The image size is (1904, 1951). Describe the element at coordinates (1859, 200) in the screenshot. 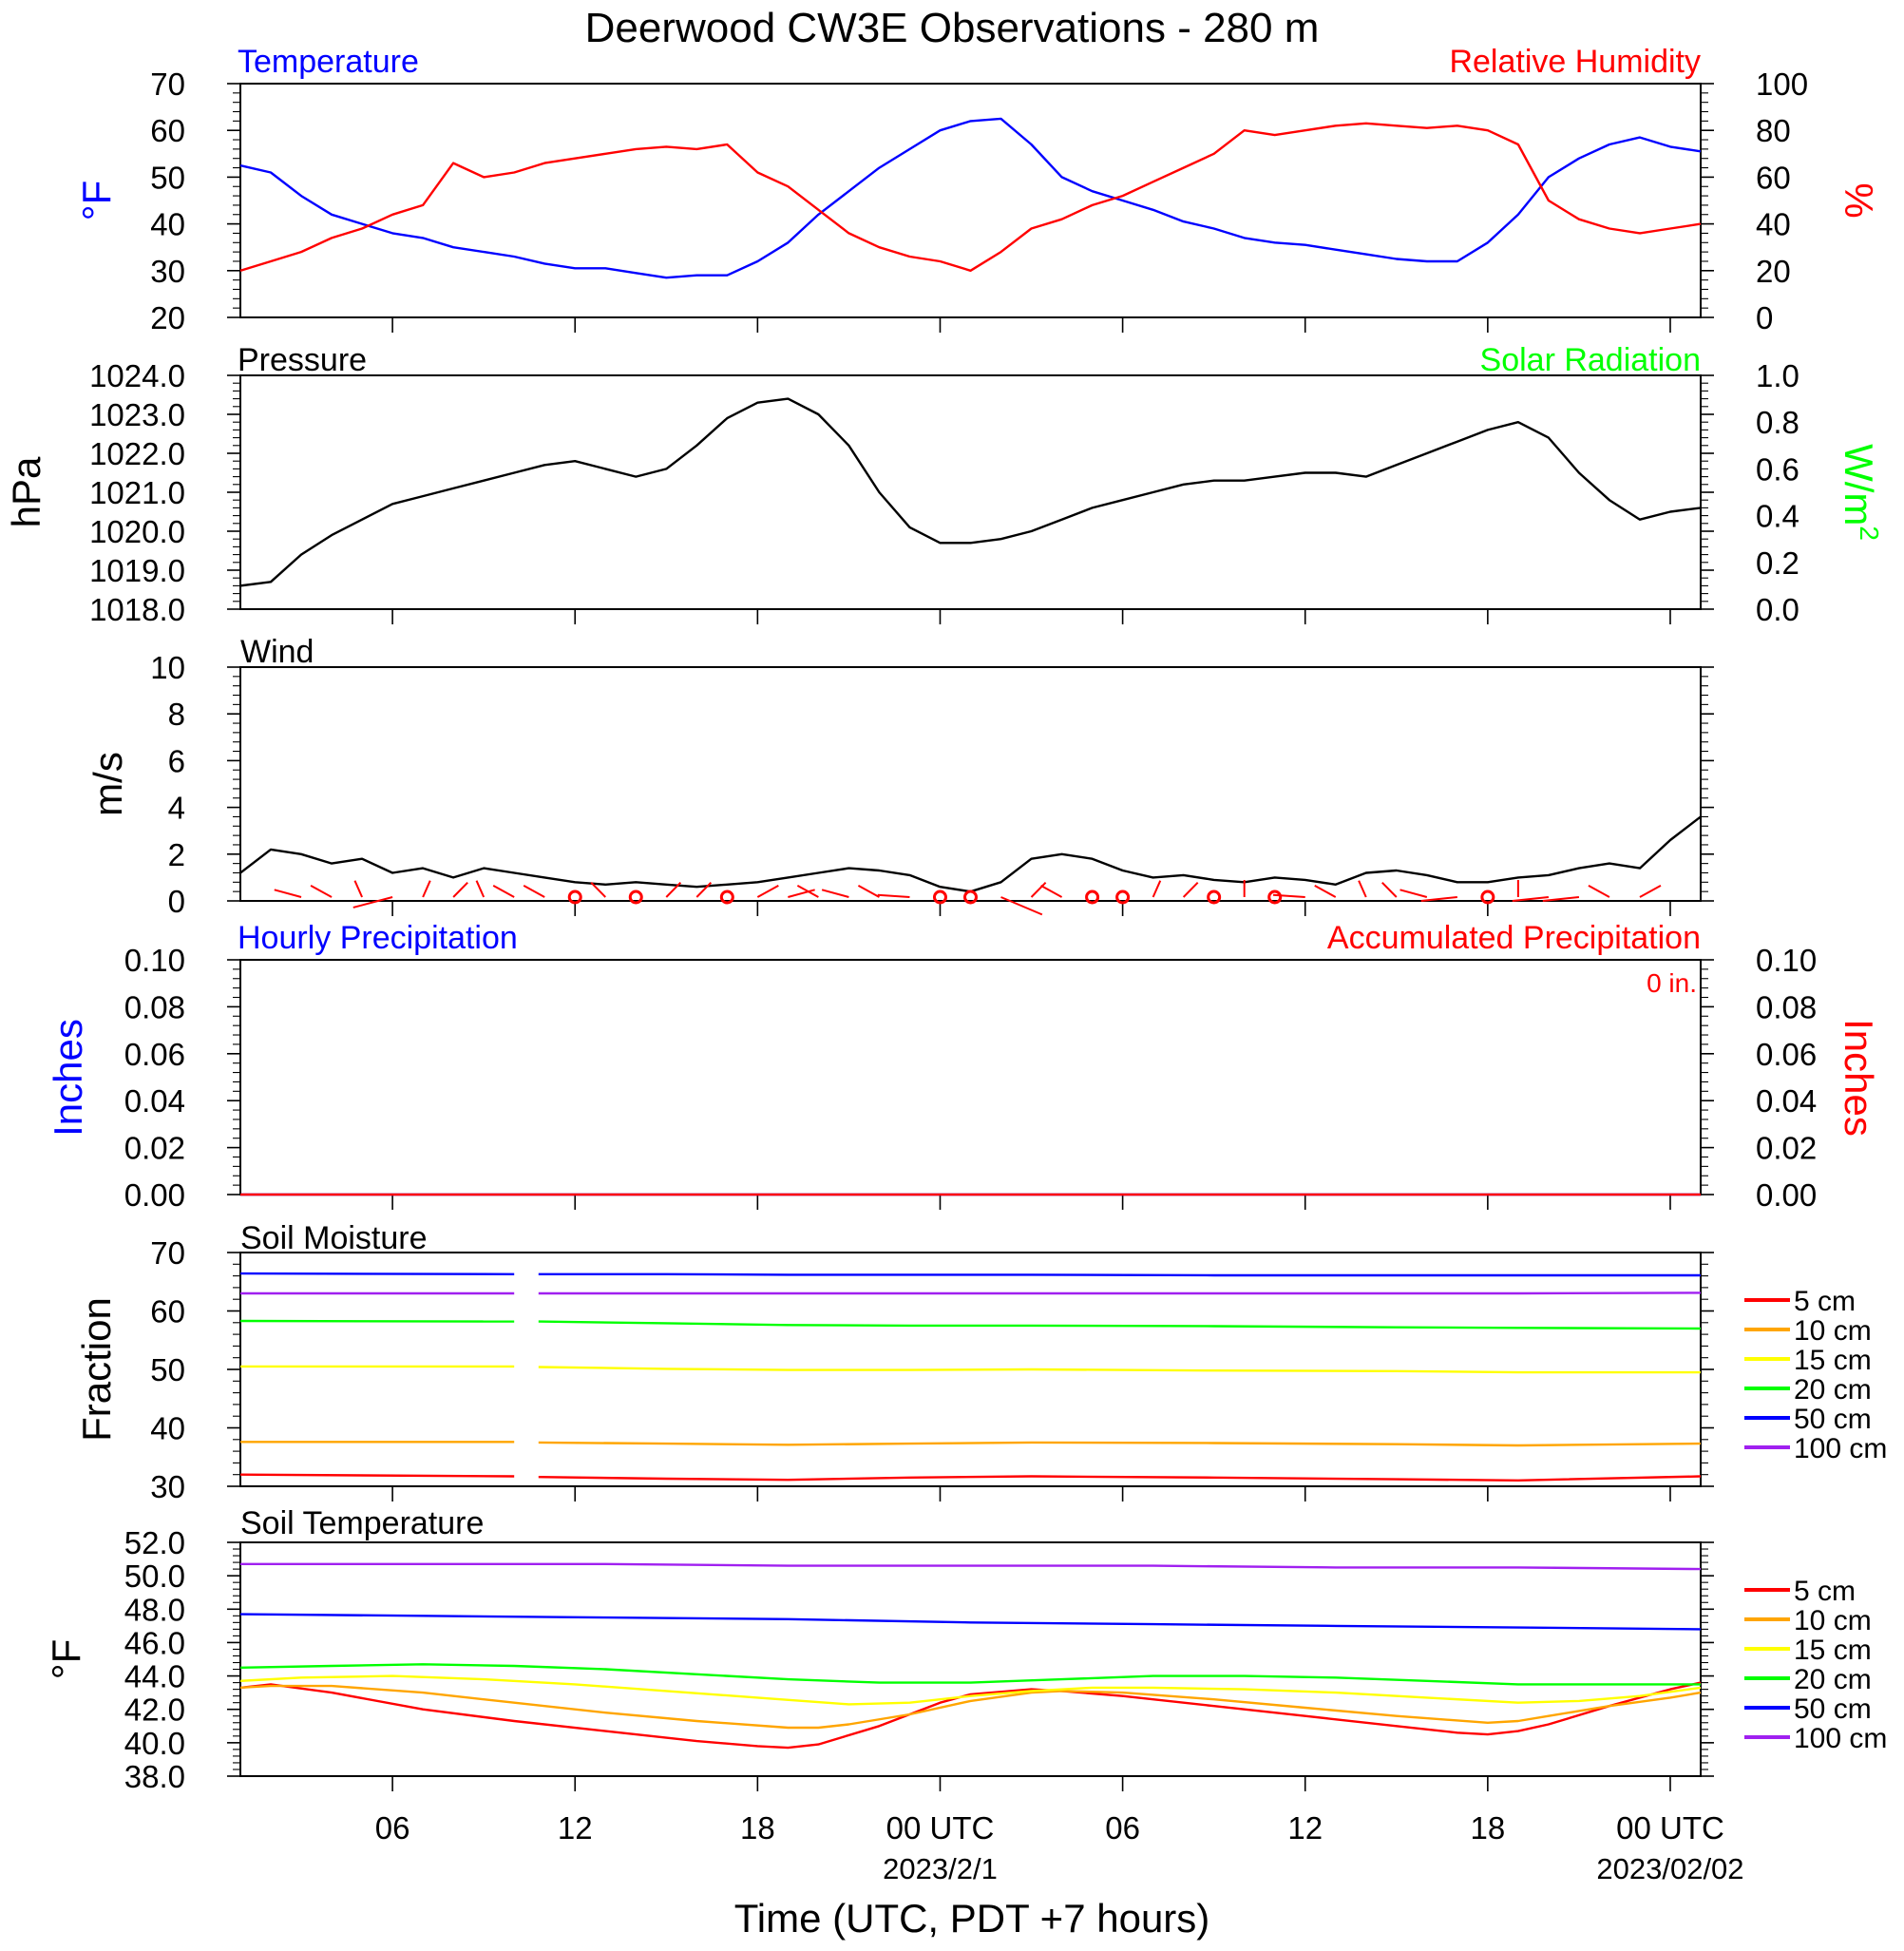

I see `humidity-axis-label: %` at that location.